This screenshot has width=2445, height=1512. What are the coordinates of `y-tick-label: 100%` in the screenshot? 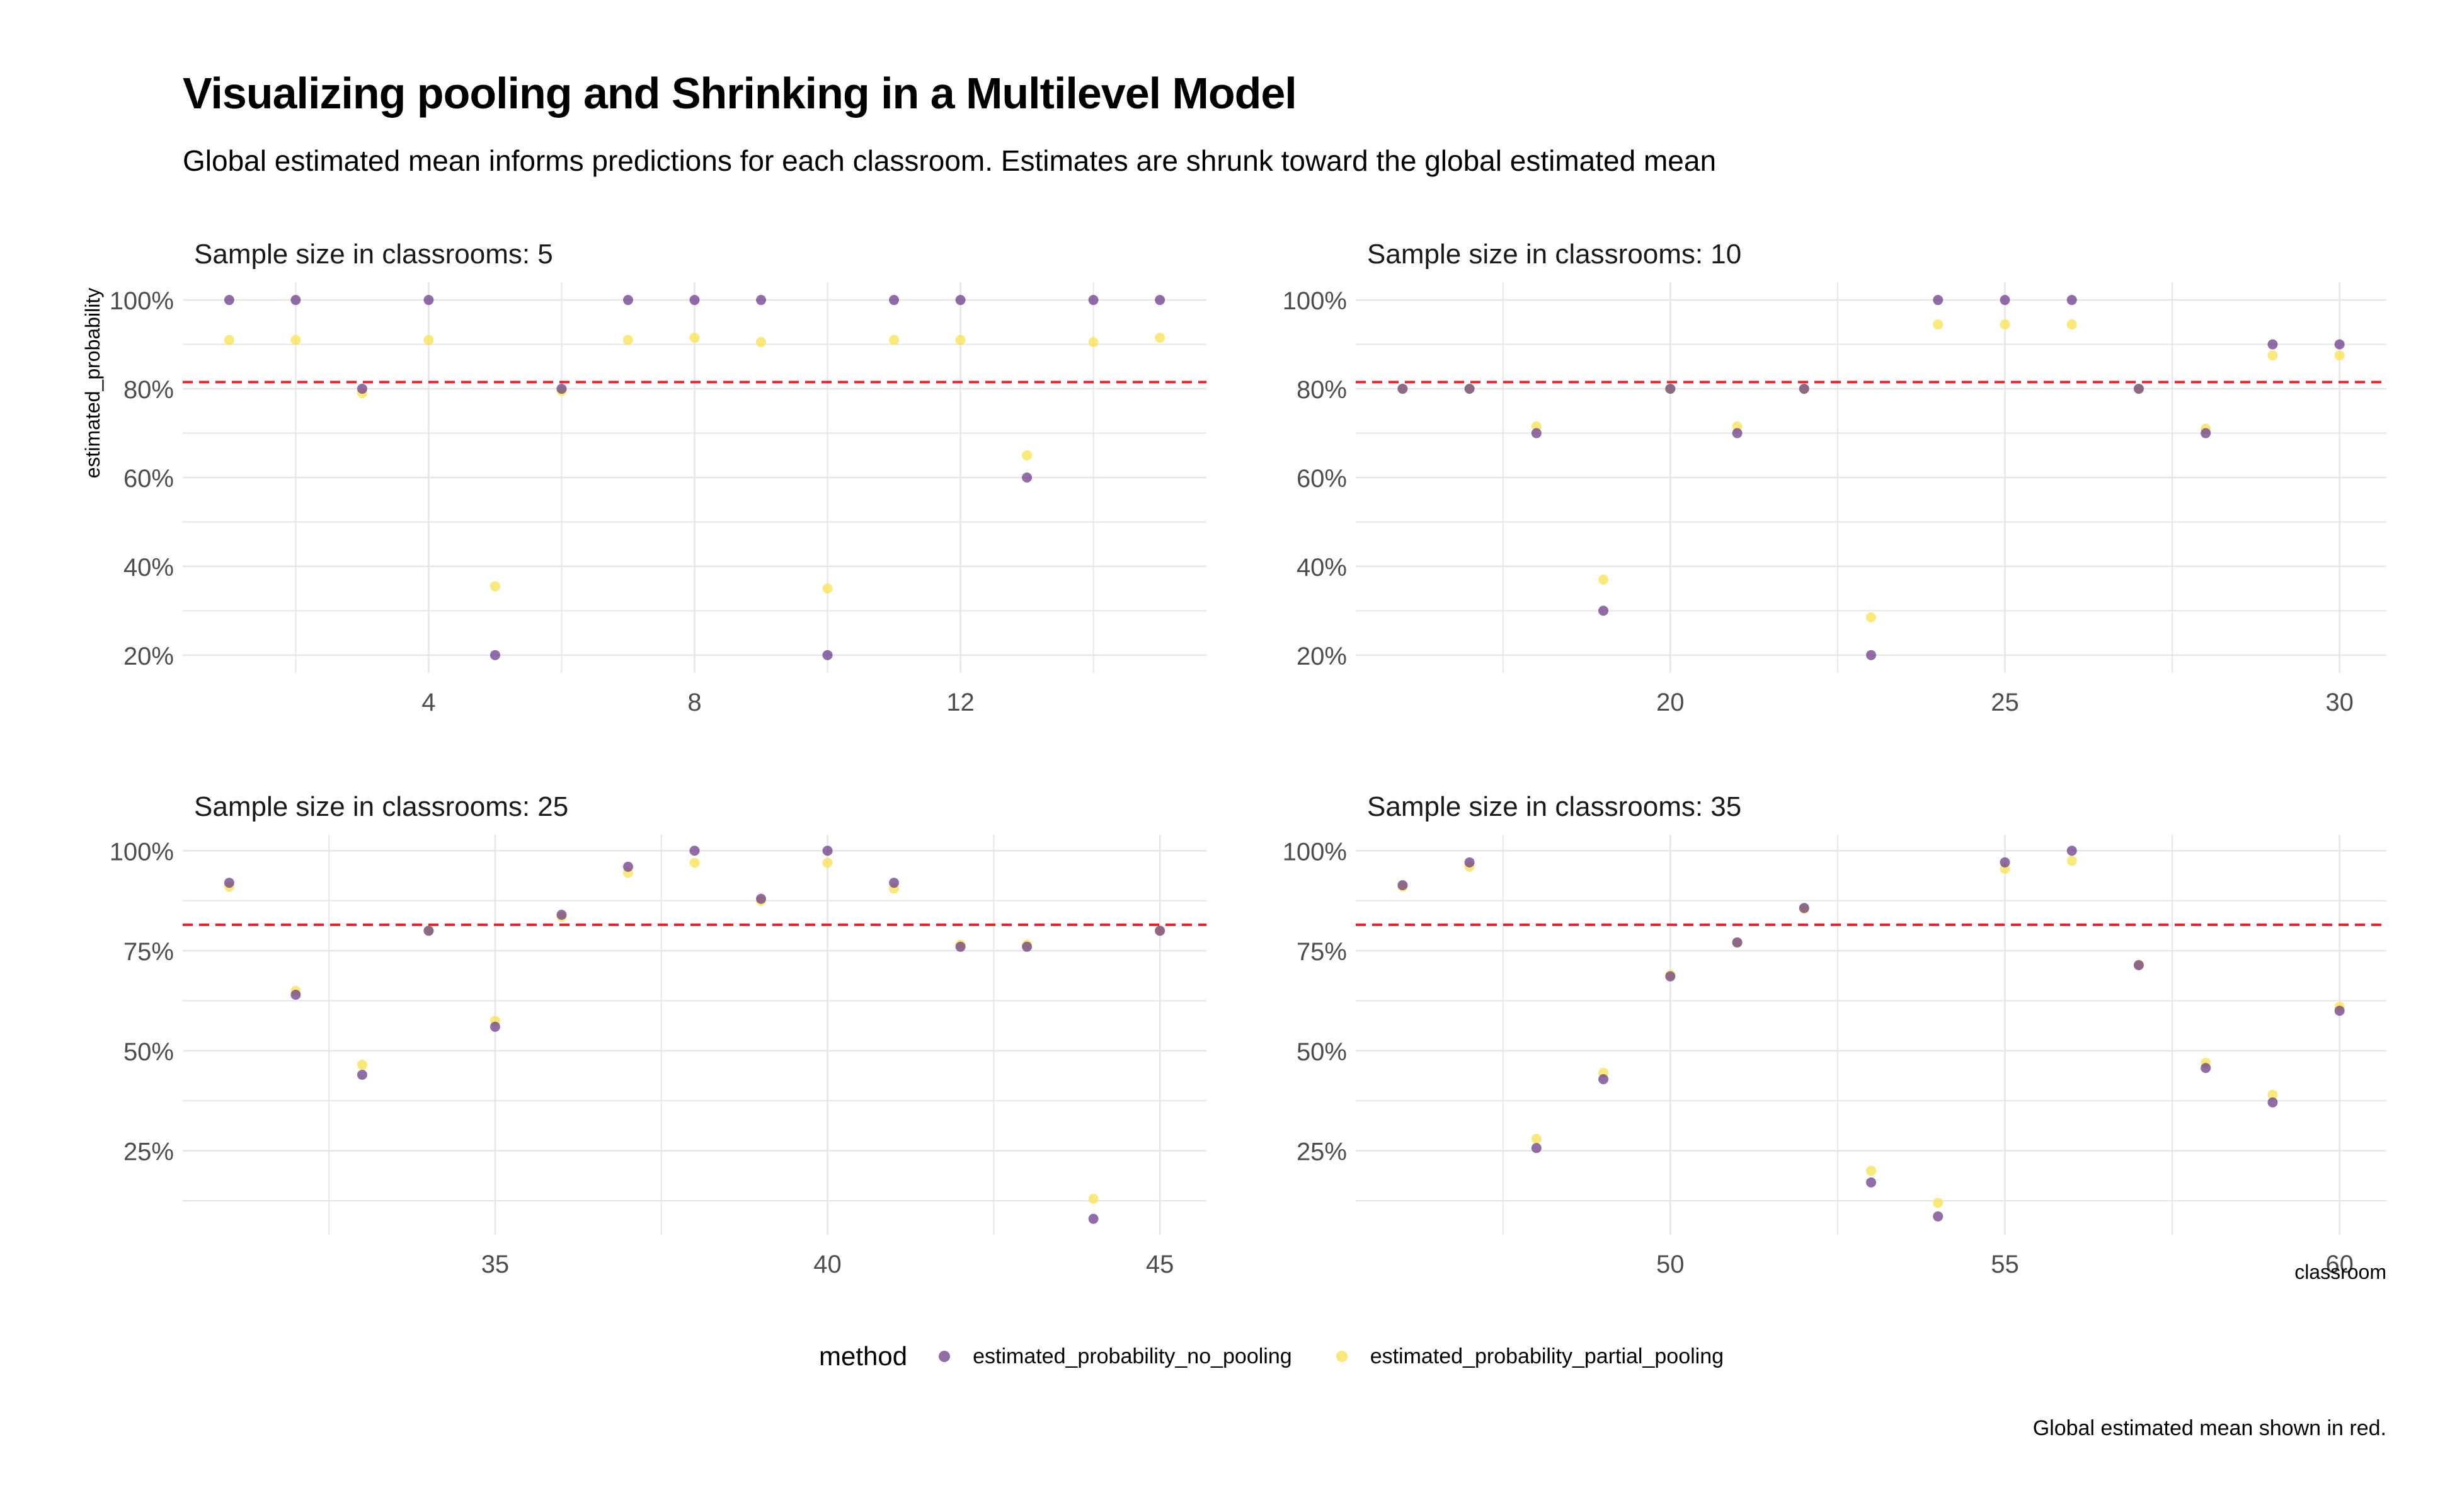 It's located at (142, 301).